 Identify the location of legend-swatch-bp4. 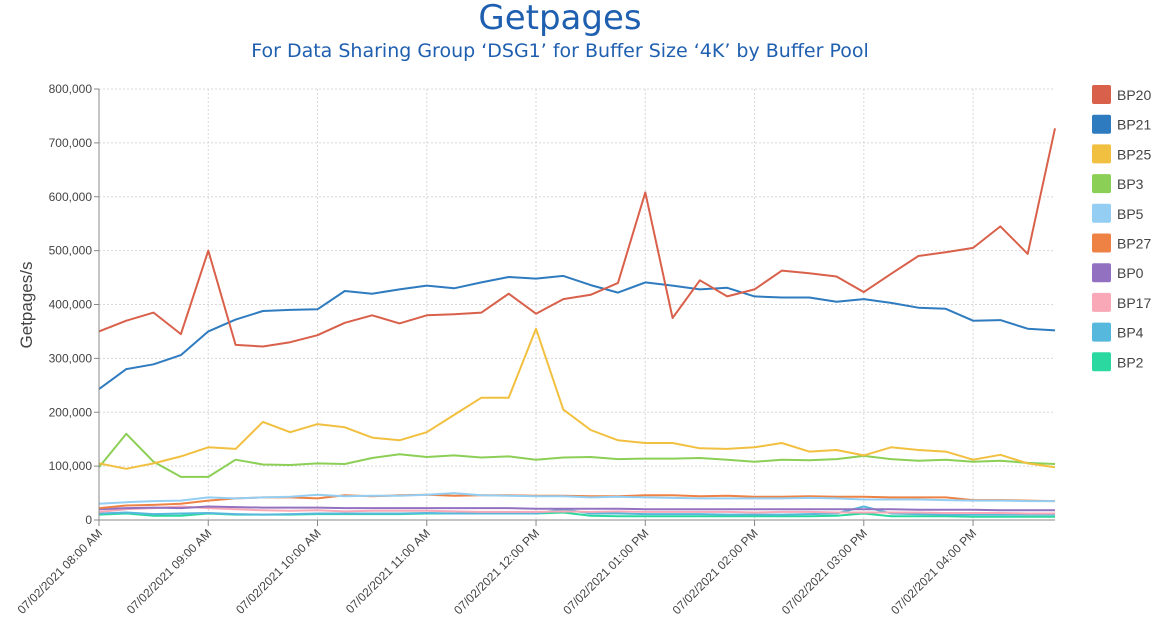
(1101, 332).